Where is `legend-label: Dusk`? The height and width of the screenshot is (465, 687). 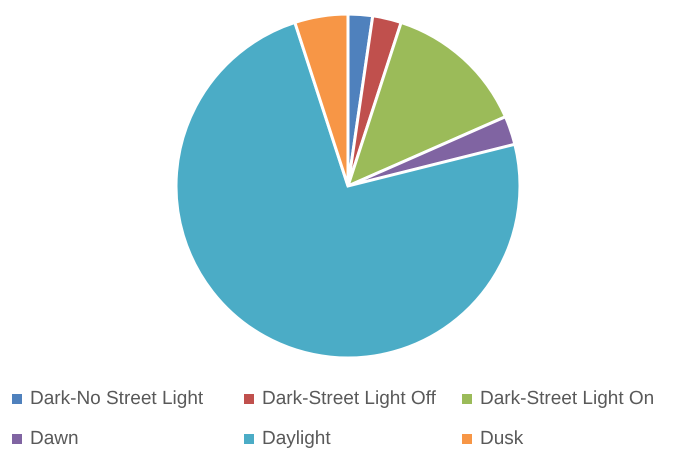
legend-label: Dusk is located at coordinates (502, 439).